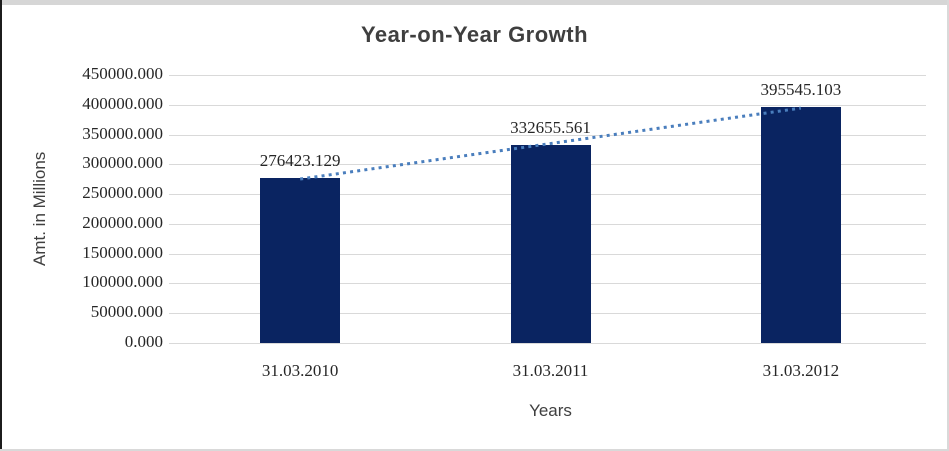  Describe the element at coordinates (801, 90) in the screenshot. I see `bar-data-label: 395545.103` at that location.